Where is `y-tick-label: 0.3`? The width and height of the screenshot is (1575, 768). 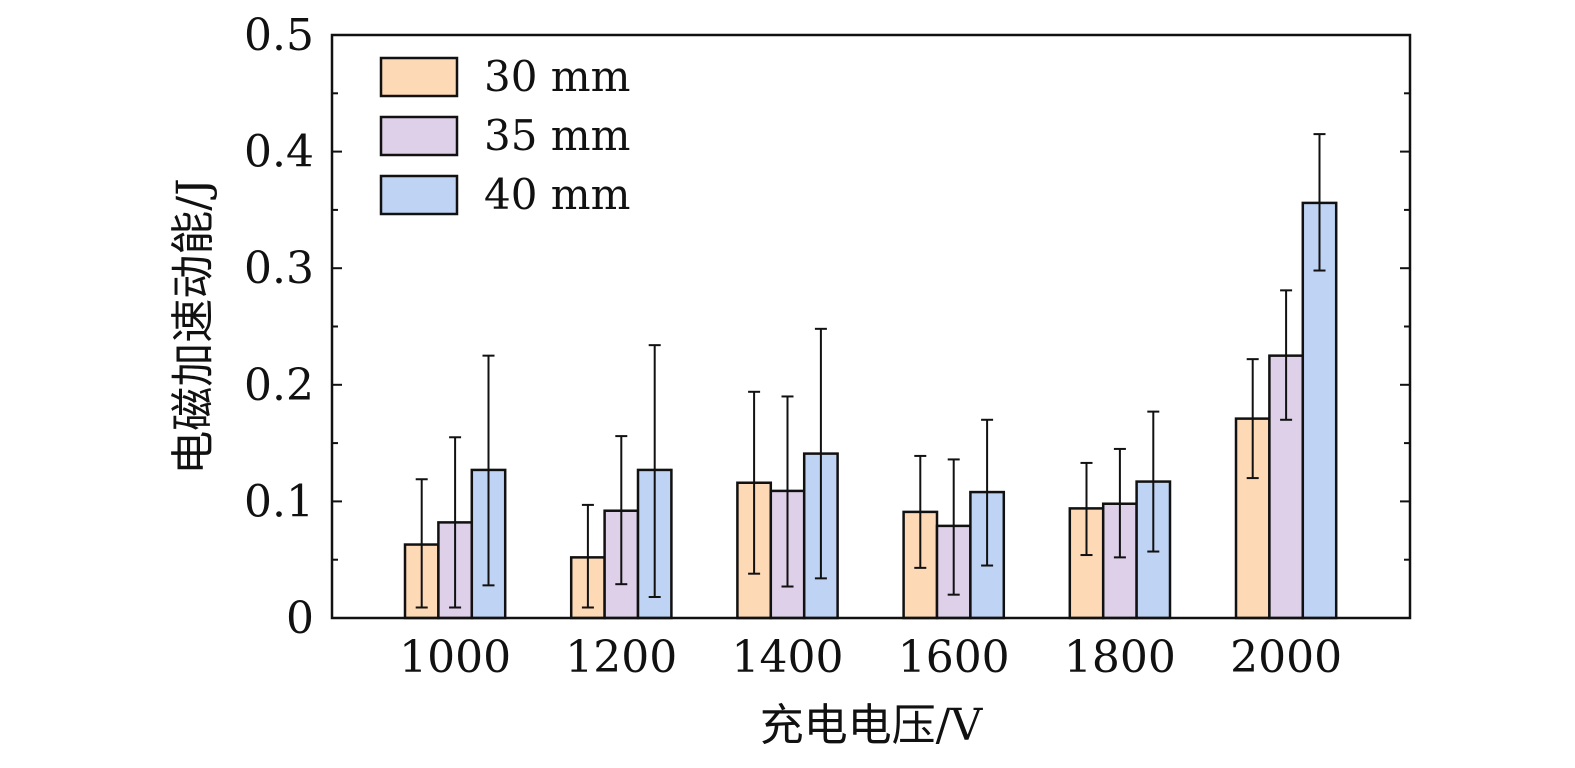 y-tick-label: 0.3 is located at coordinates (279, 268).